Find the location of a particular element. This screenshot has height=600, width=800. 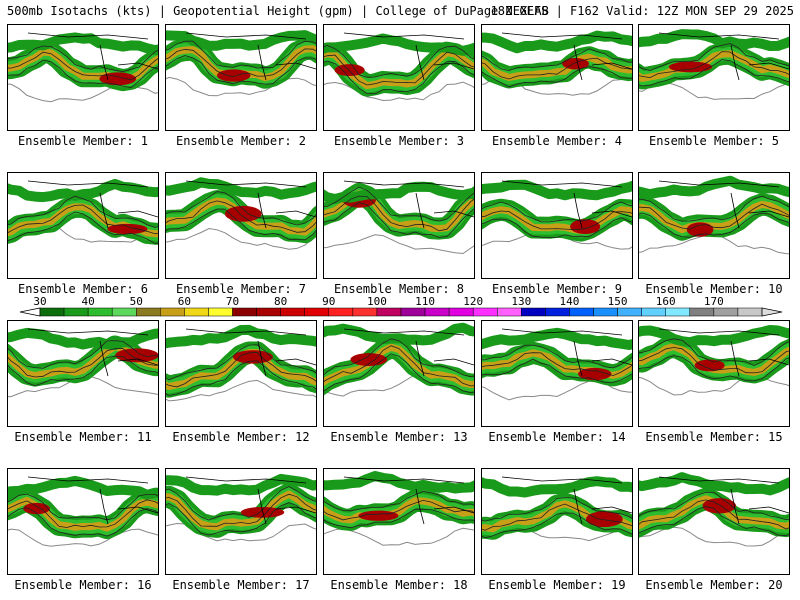

colorbar-tick-label: 170 is located at coordinates (713, 301).